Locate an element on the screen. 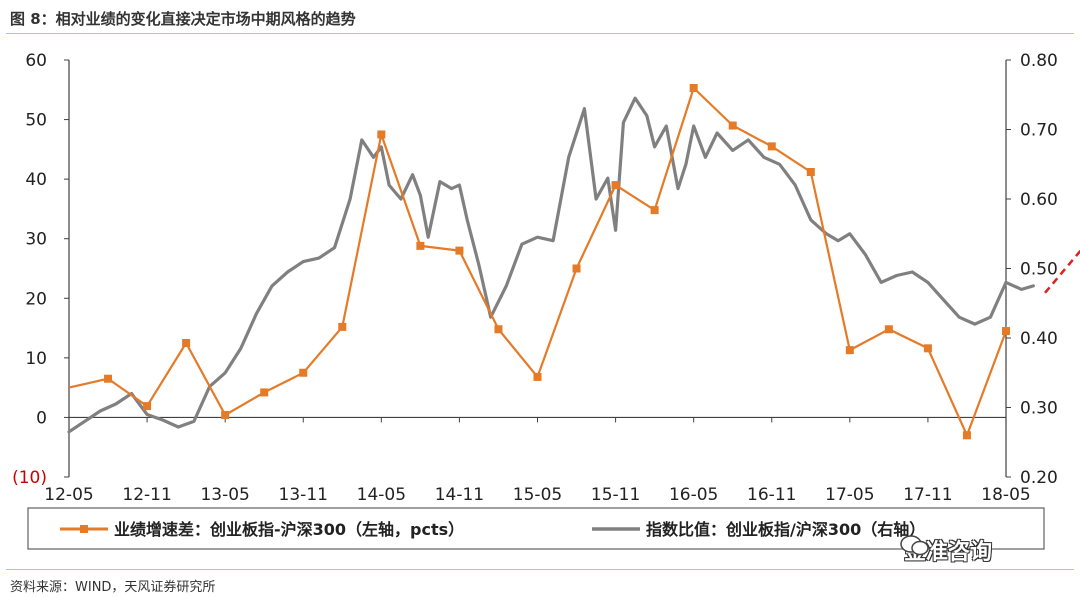 The image size is (1080, 597). legend-growth-label: 业绩增速差：创业板指-沪深300（左轴，pcts） is located at coordinates (289, 529).